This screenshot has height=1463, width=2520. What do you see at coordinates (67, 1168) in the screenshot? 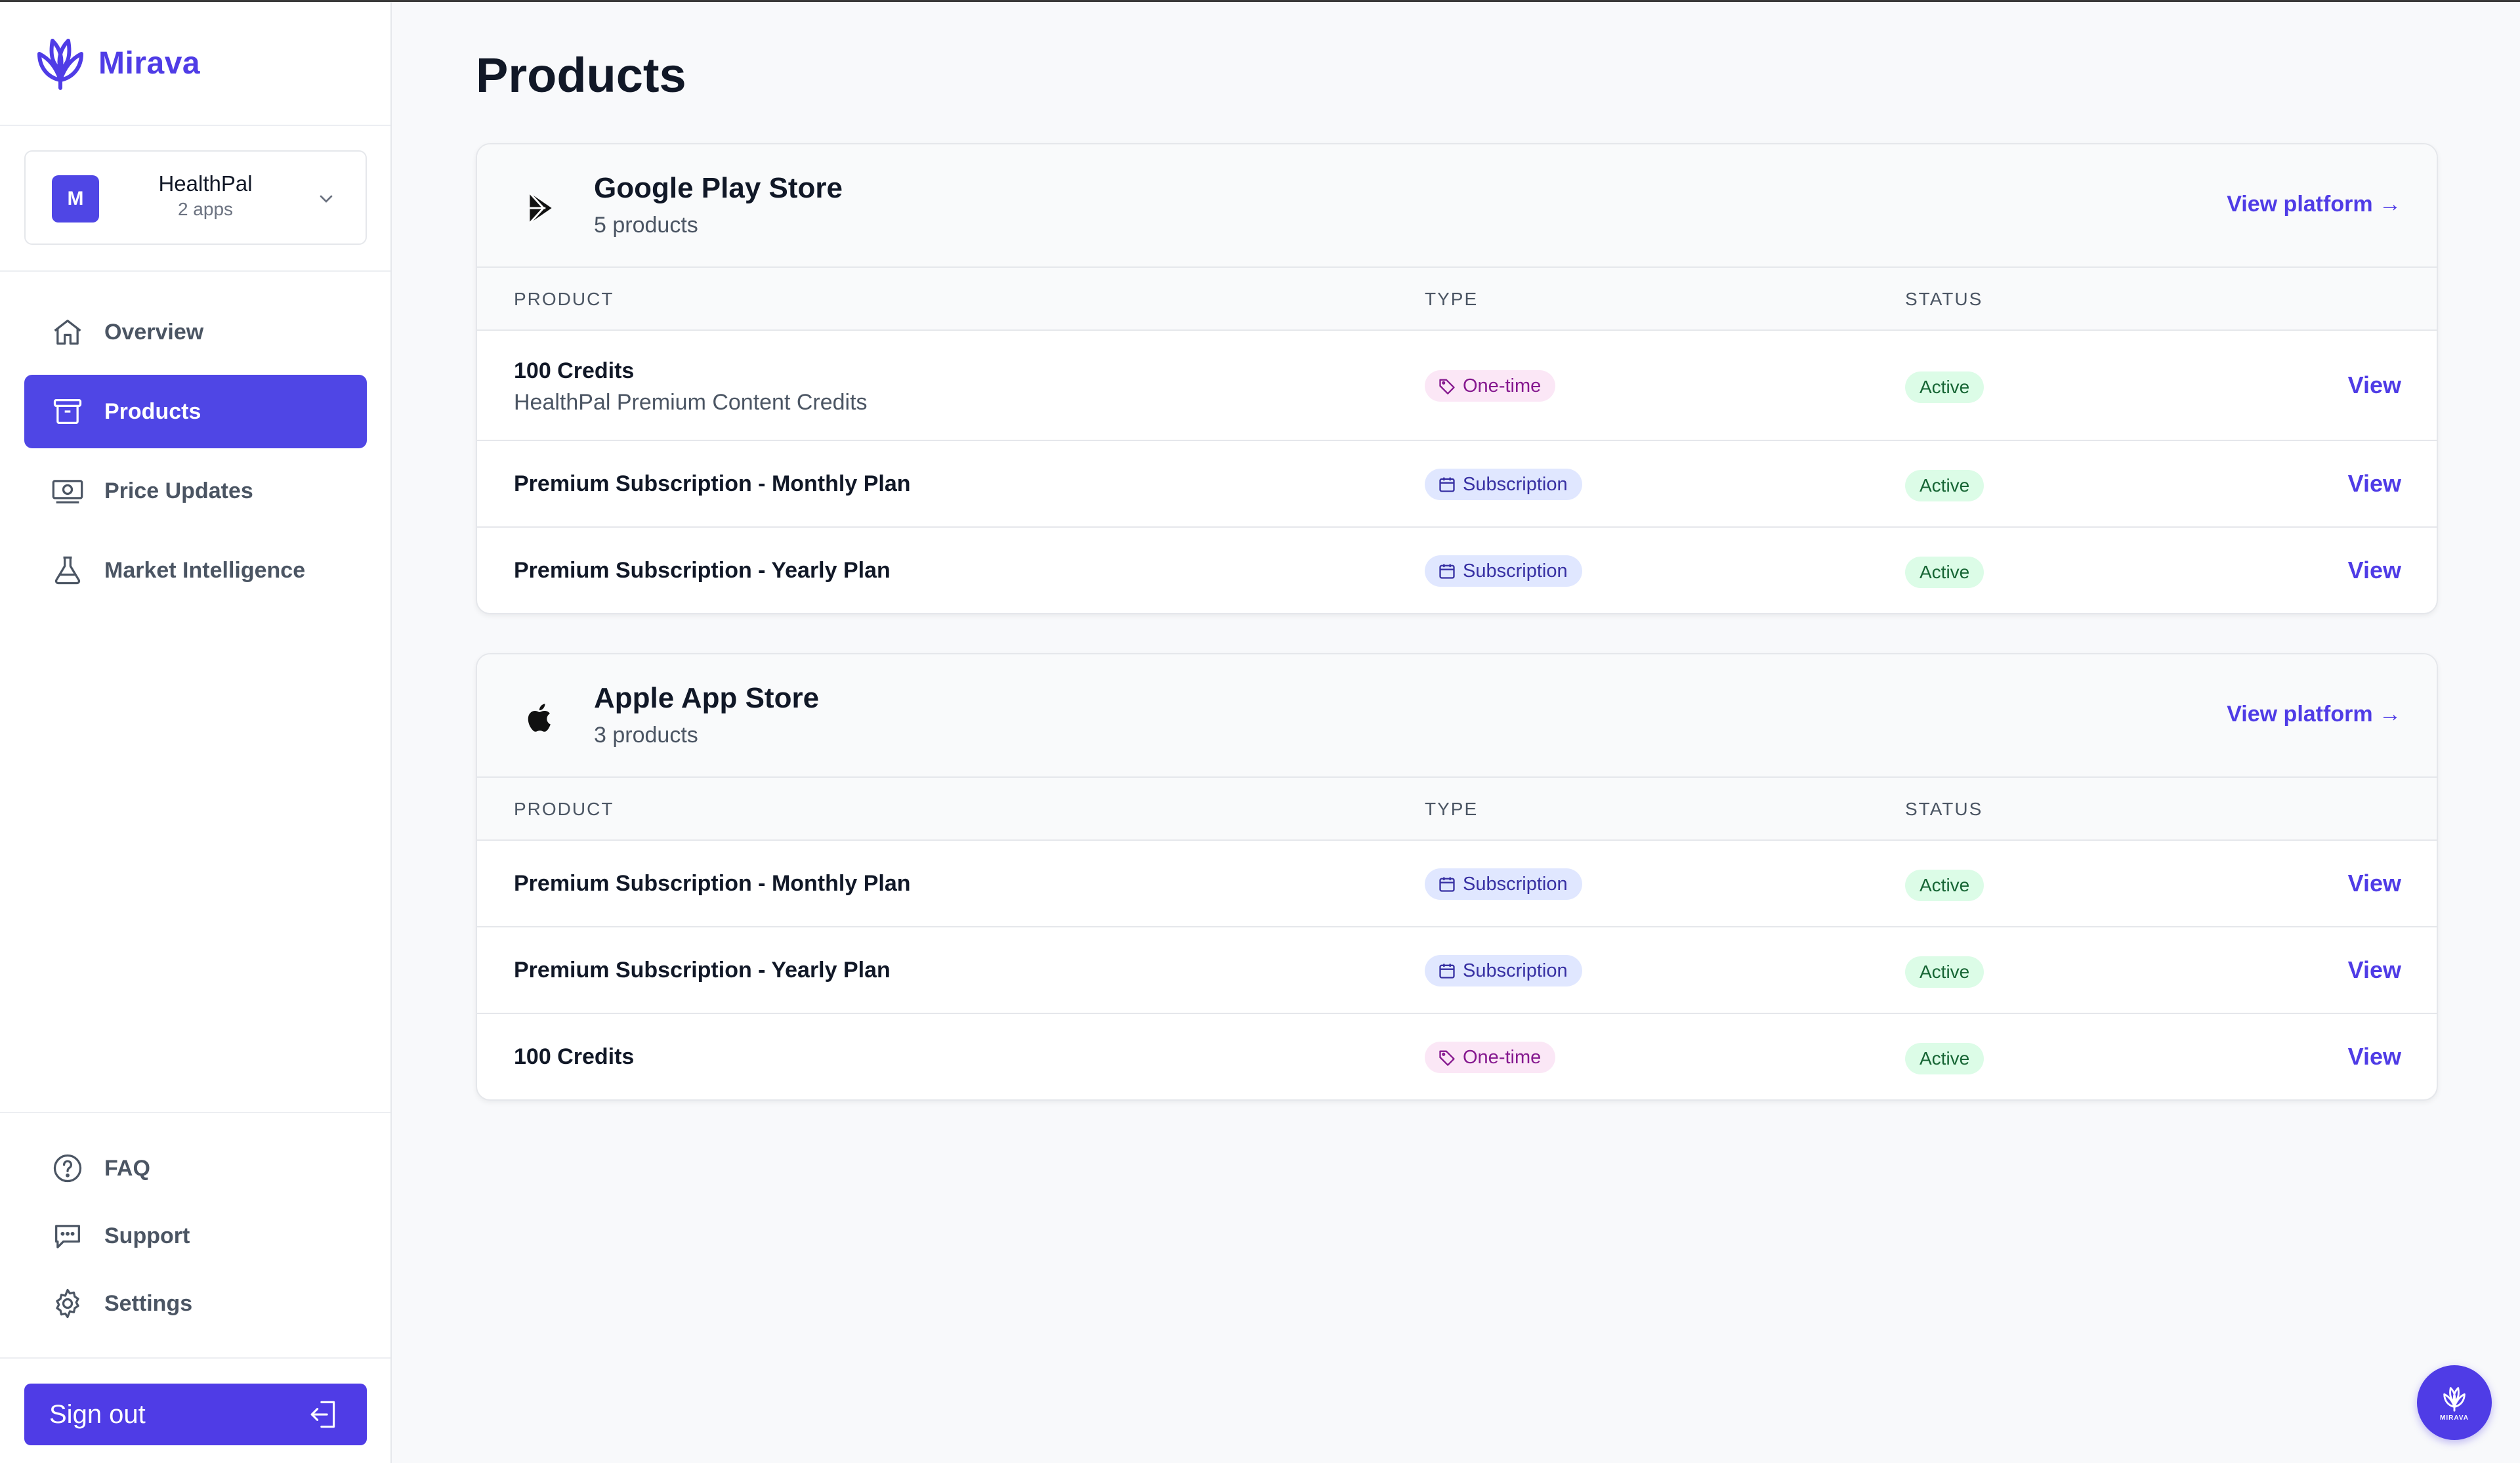
I see `question-circle-icon` at bounding box center [67, 1168].